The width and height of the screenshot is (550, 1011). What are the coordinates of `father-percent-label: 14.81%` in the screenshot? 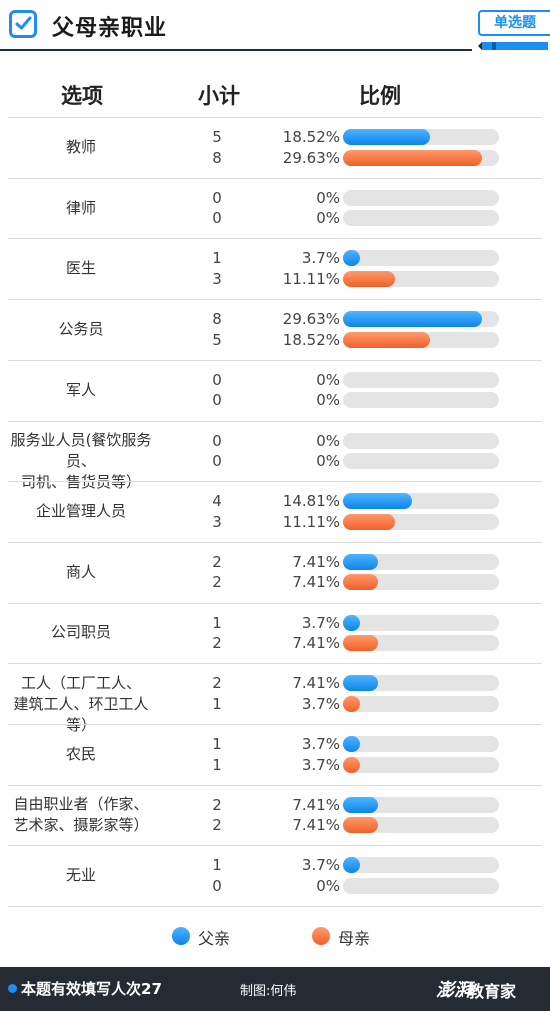 It's located at (311, 501).